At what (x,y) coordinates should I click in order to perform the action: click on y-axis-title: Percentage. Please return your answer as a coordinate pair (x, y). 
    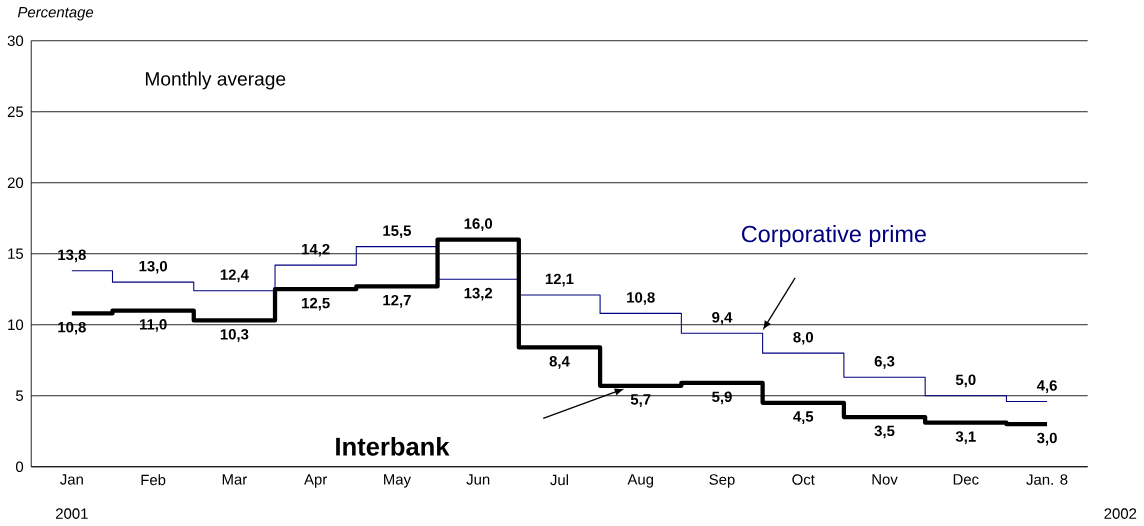
    Looking at the image, I should click on (55, 14).